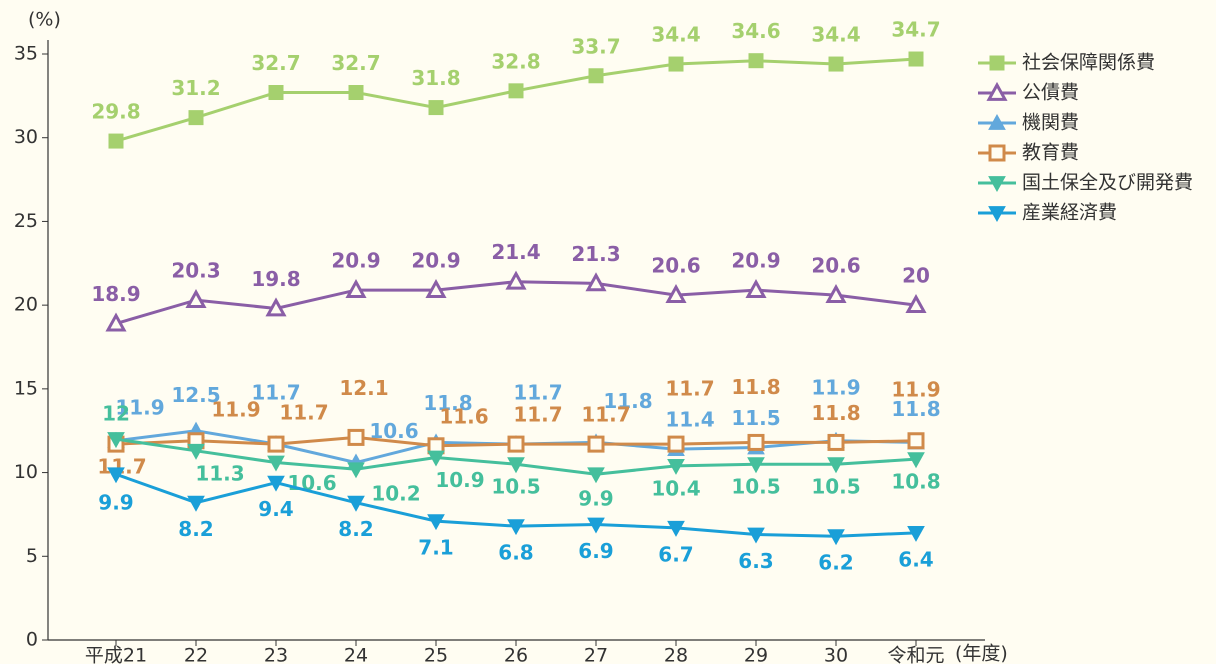  I want to click on data-label: 34.4, so click(835, 35).